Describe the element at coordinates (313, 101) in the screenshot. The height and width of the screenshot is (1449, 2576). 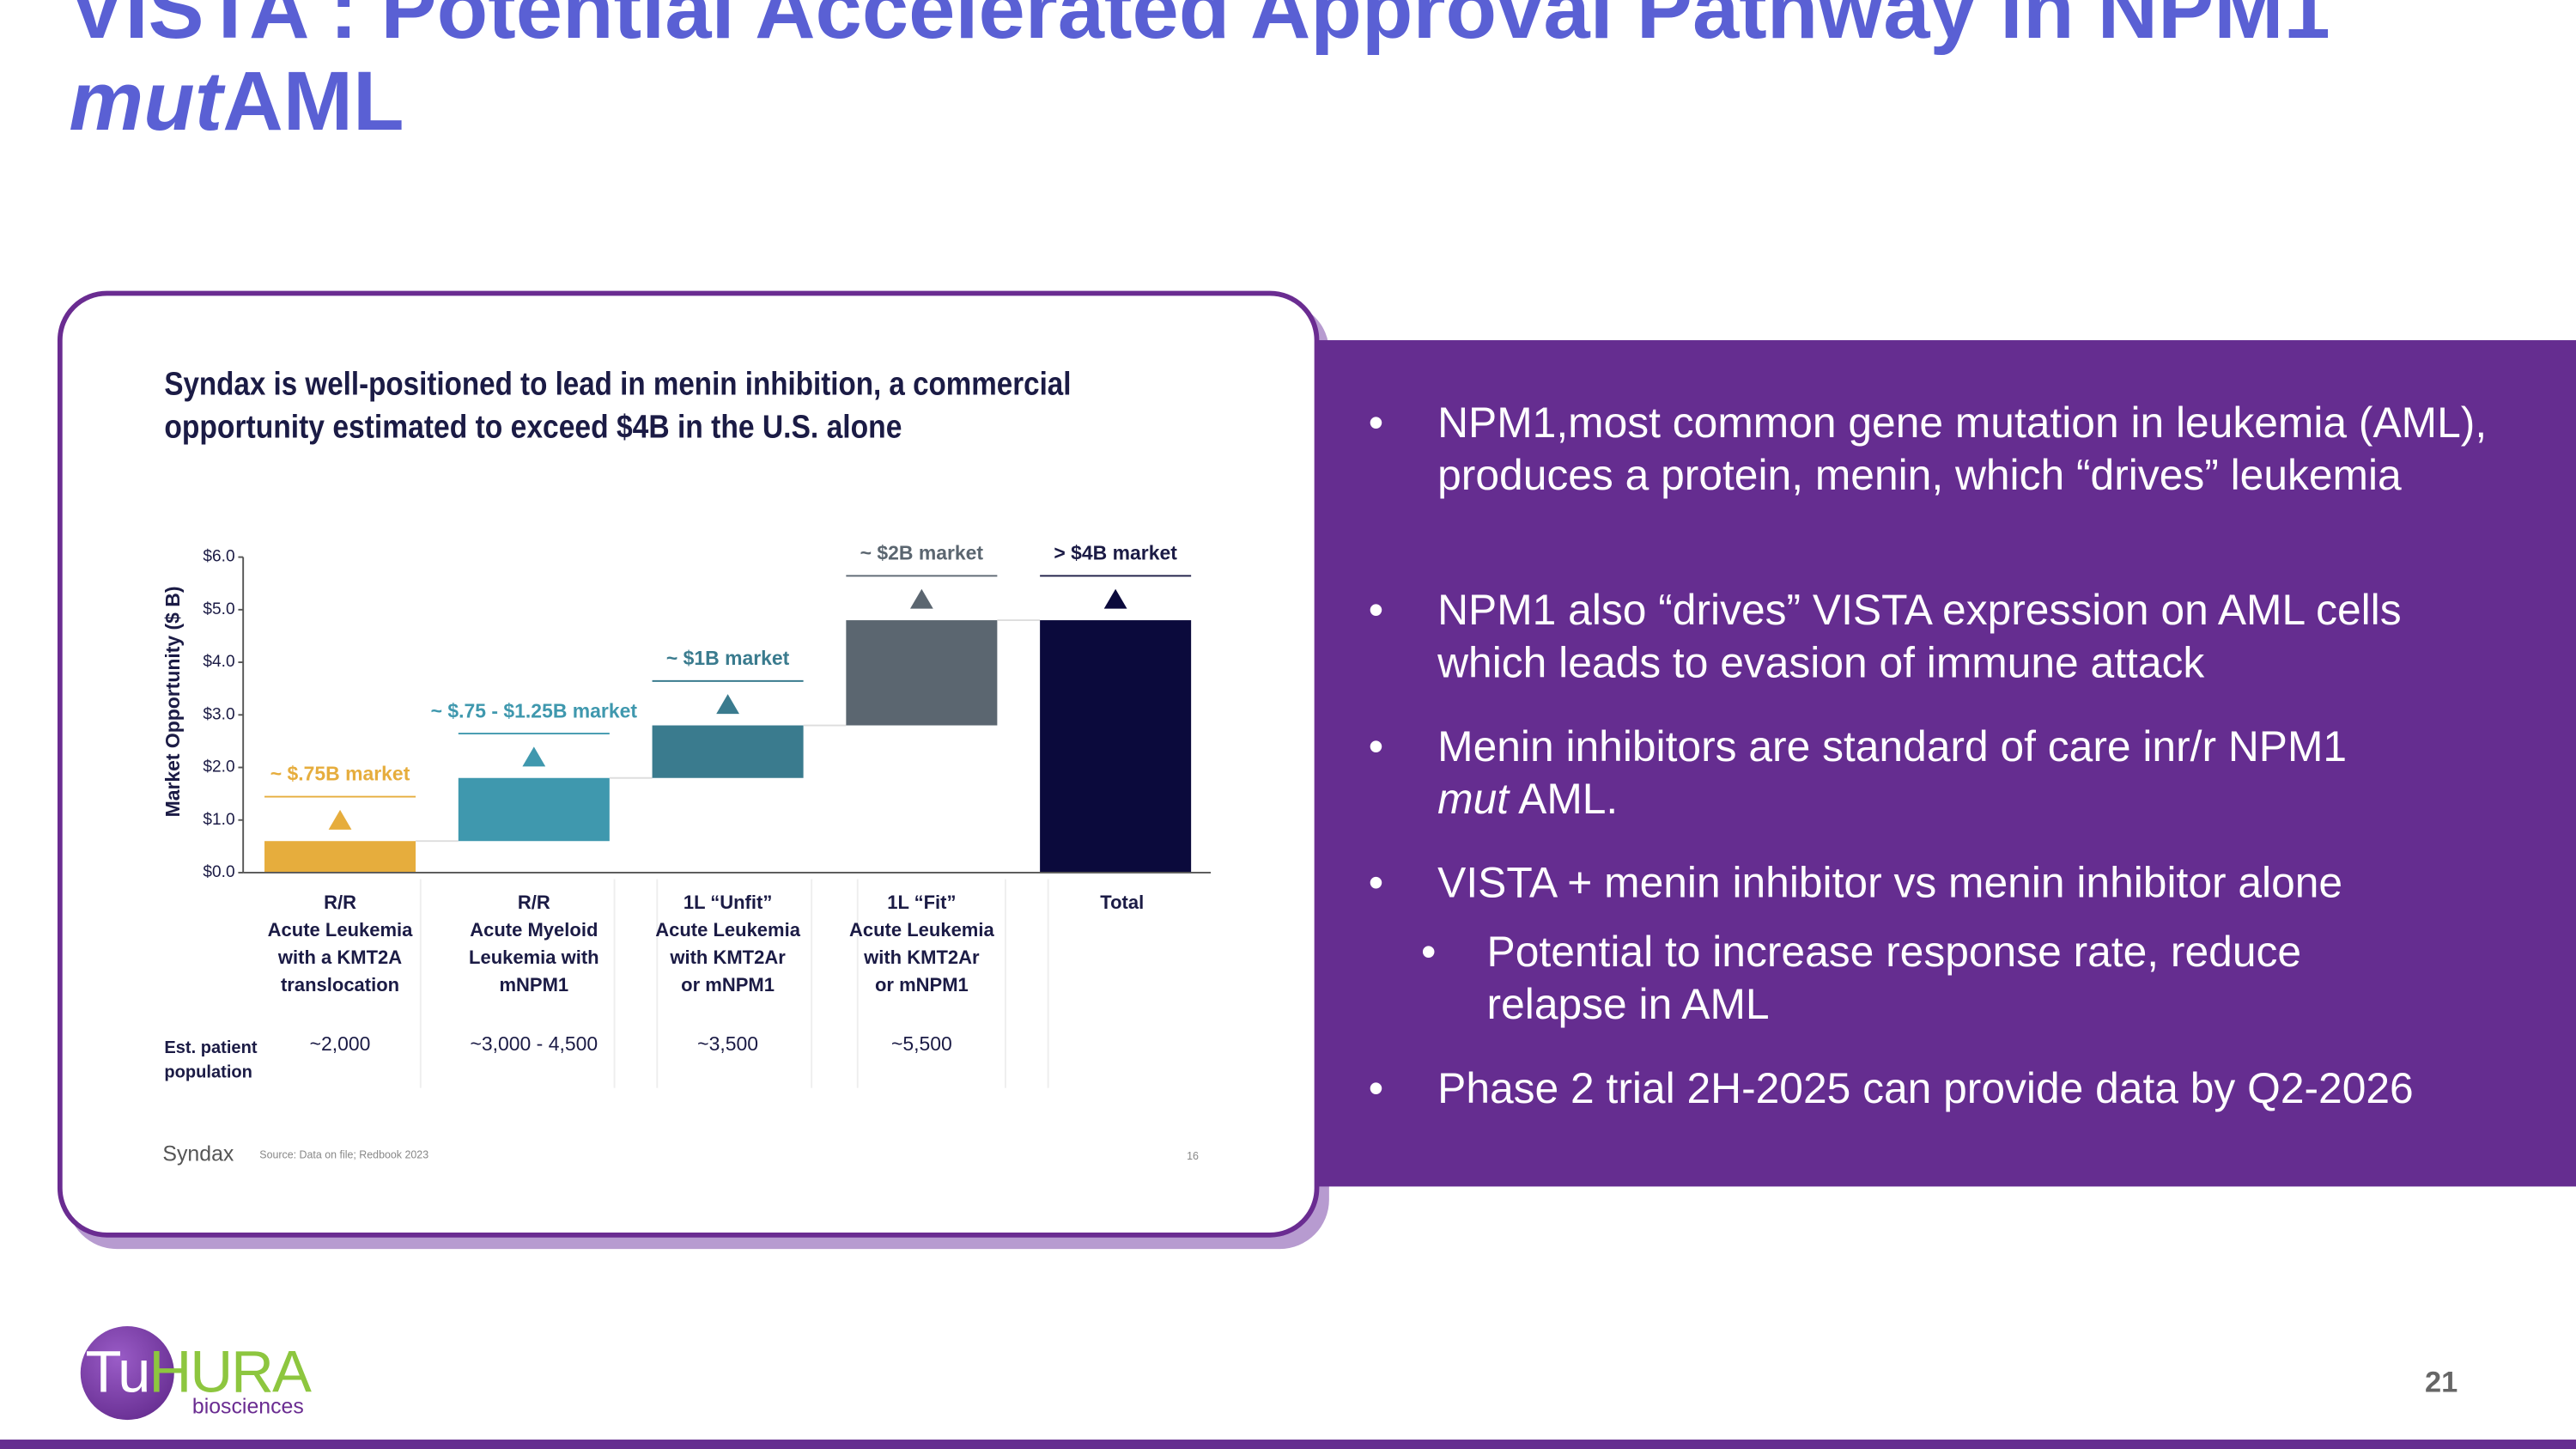
I see `title-text: AML` at that location.